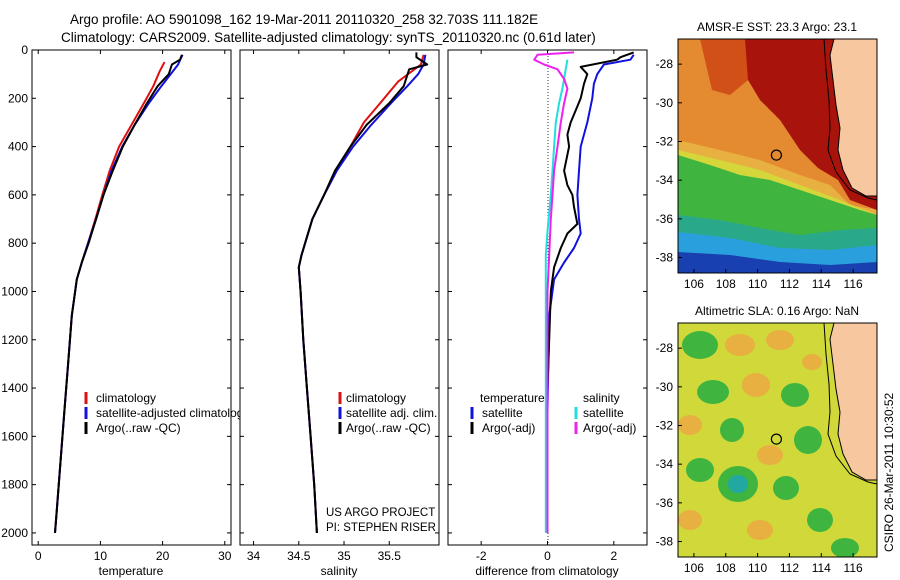 This screenshot has width=900, height=580. Describe the element at coordinates (339, 571) in the screenshot. I see `salinity-axis-label: salinity` at that location.